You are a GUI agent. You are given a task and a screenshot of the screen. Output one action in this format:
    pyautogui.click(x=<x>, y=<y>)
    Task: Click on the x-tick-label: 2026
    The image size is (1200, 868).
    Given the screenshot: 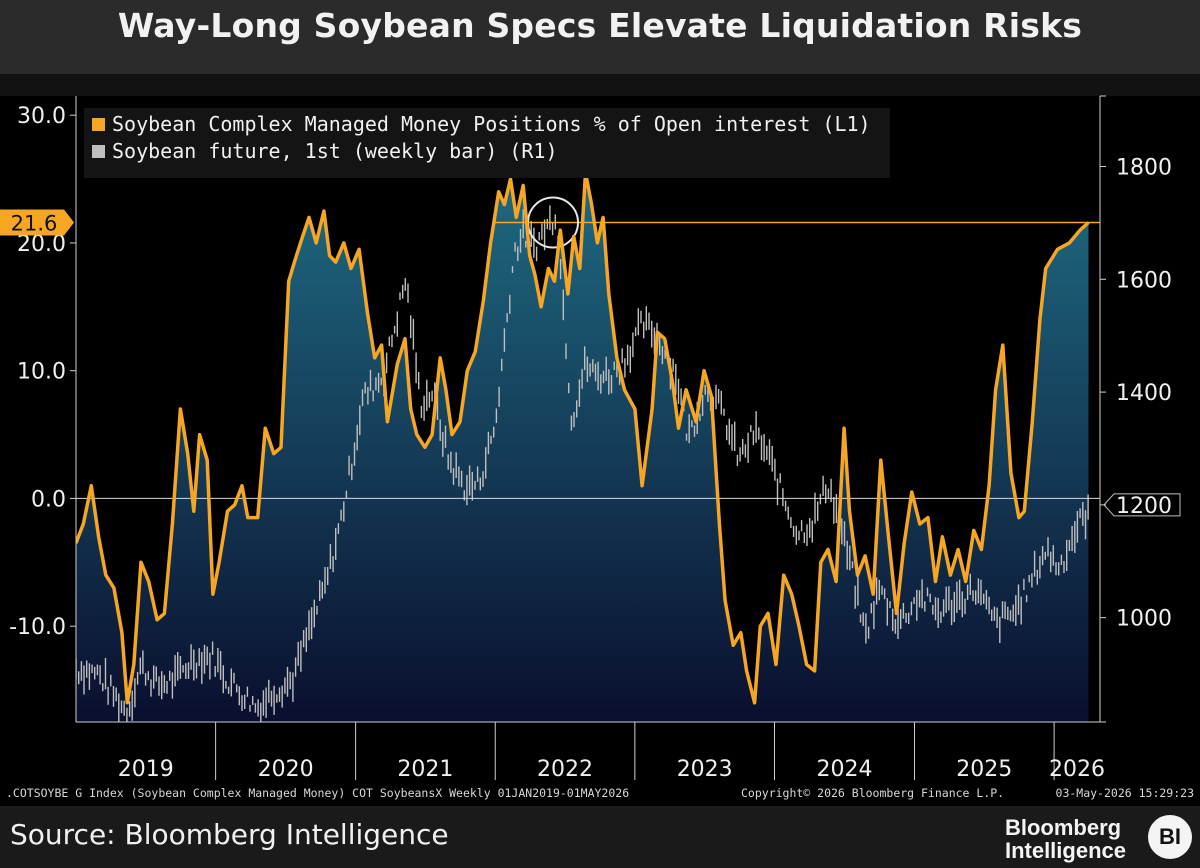 What is the action you would take?
    pyautogui.click(x=1077, y=769)
    